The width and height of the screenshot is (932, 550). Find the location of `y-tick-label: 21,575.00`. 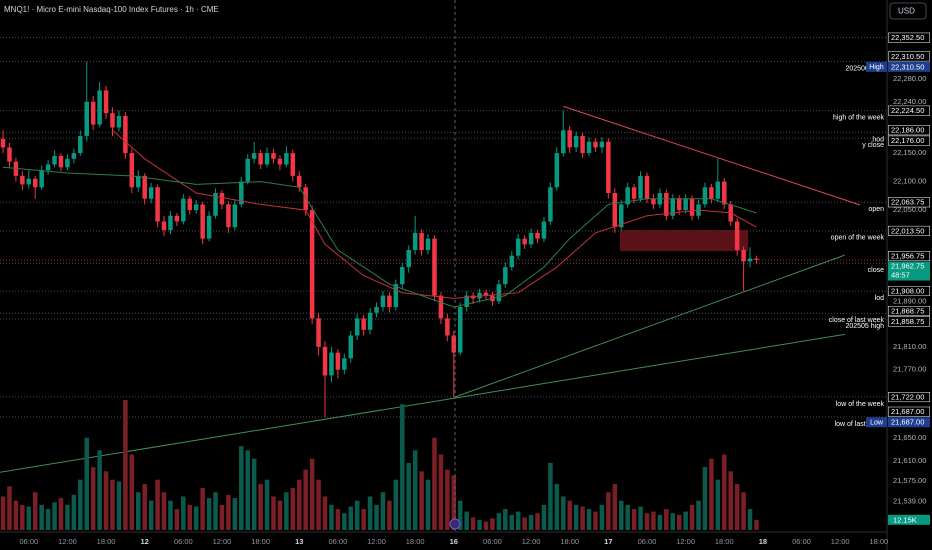

y-tick-label: 21,575.00 is located at coordinates (909, 480).